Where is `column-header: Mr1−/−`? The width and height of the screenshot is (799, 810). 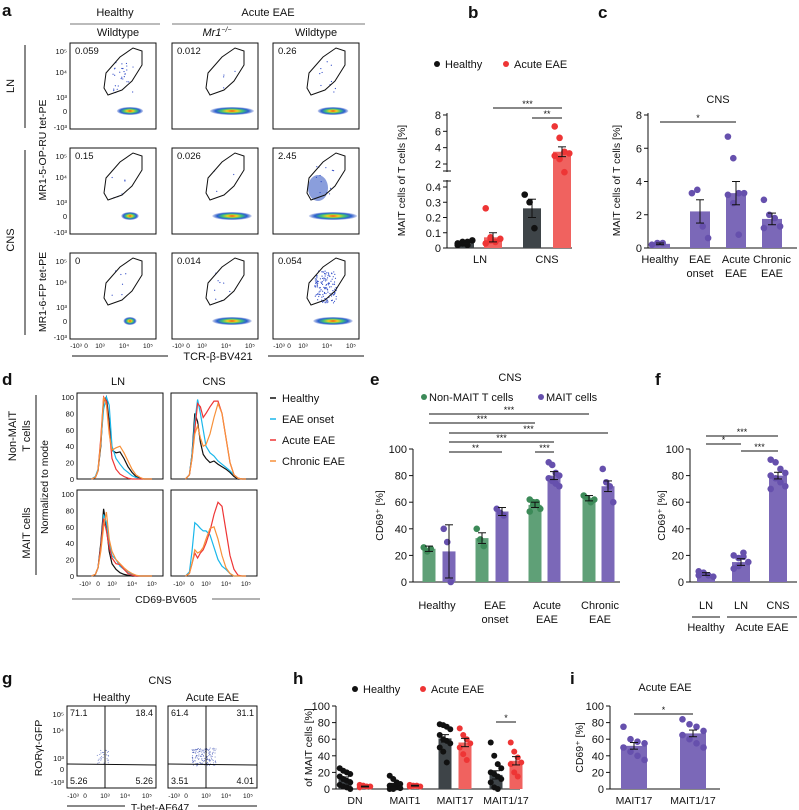
column-header: Mr1−/− is located at coordinates (216, 33).